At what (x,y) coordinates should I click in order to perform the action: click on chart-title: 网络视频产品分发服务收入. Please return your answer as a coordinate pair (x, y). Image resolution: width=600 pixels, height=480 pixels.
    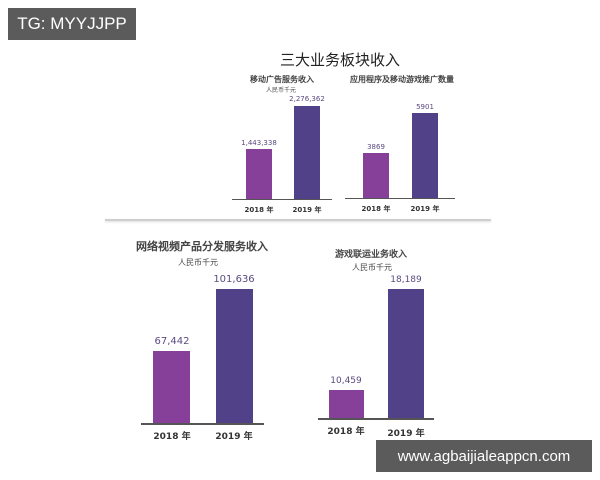
    Looking at the image, I should click on (202, 246).